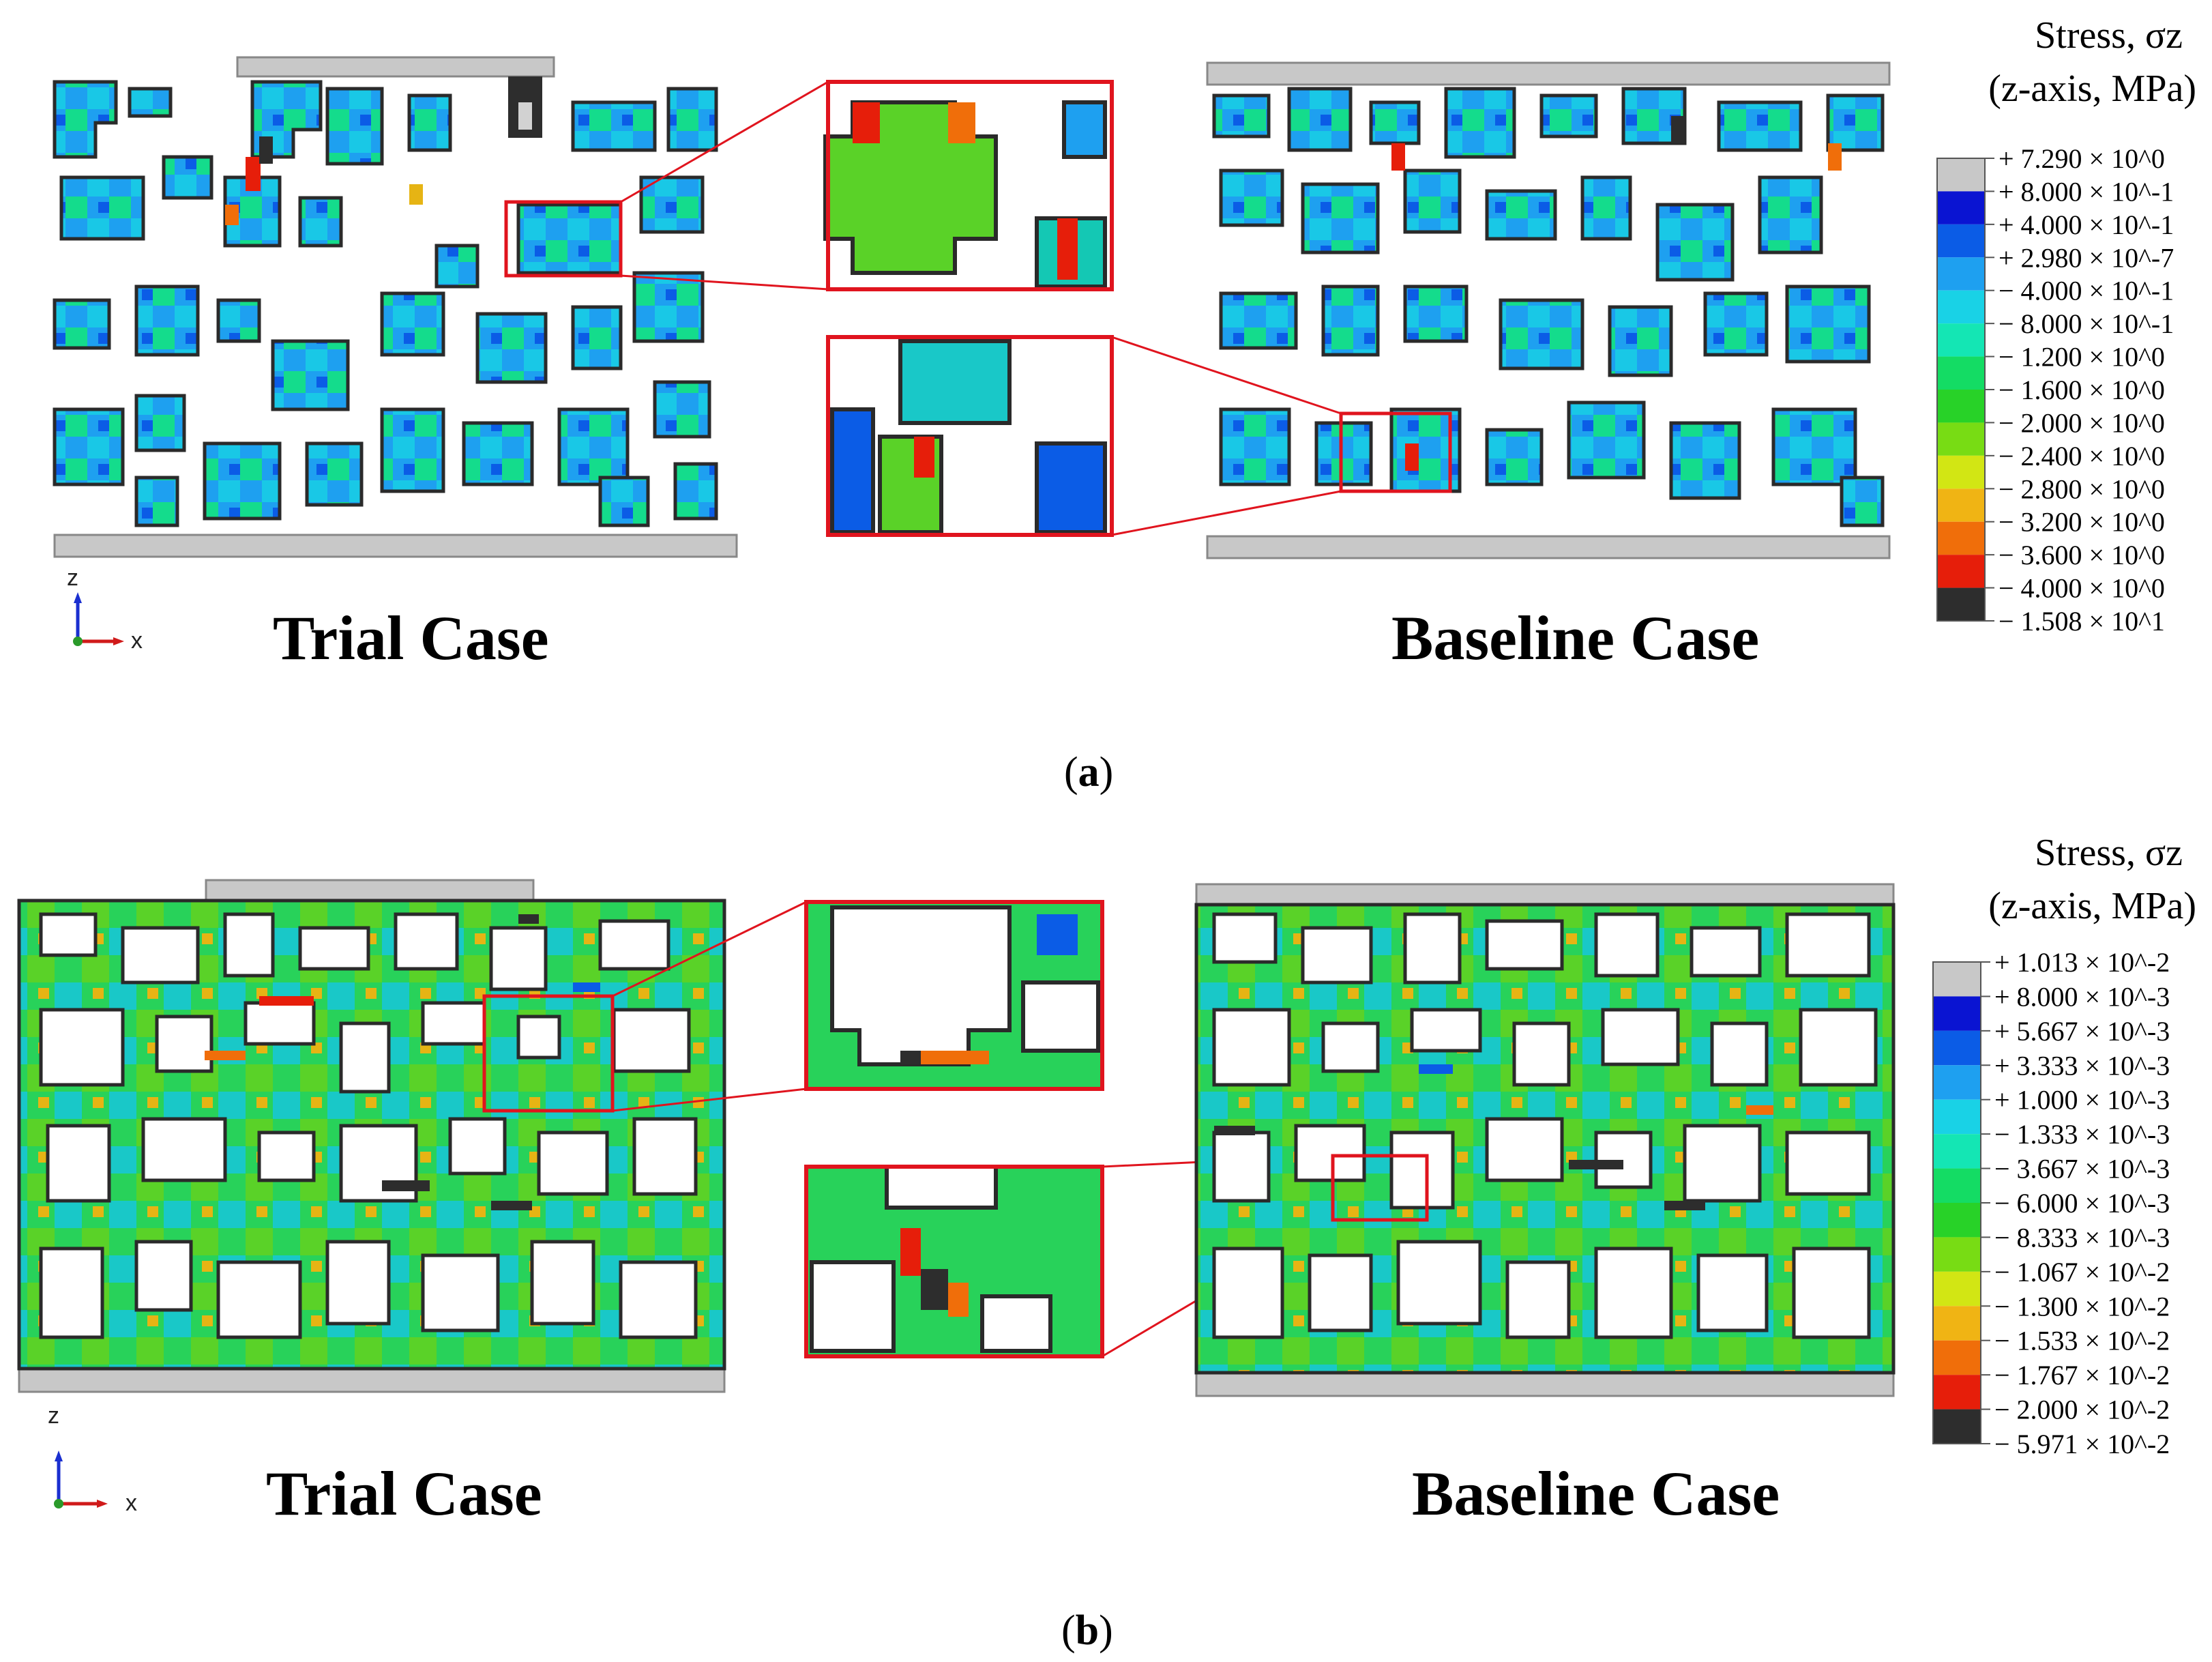 Image resolution: width=2212 pixels, height=1662 pixels. Describe the element at coordinates (2082, 390) in the screenshot. I see `legend-value: − 1.600 × 10^0` at that location.